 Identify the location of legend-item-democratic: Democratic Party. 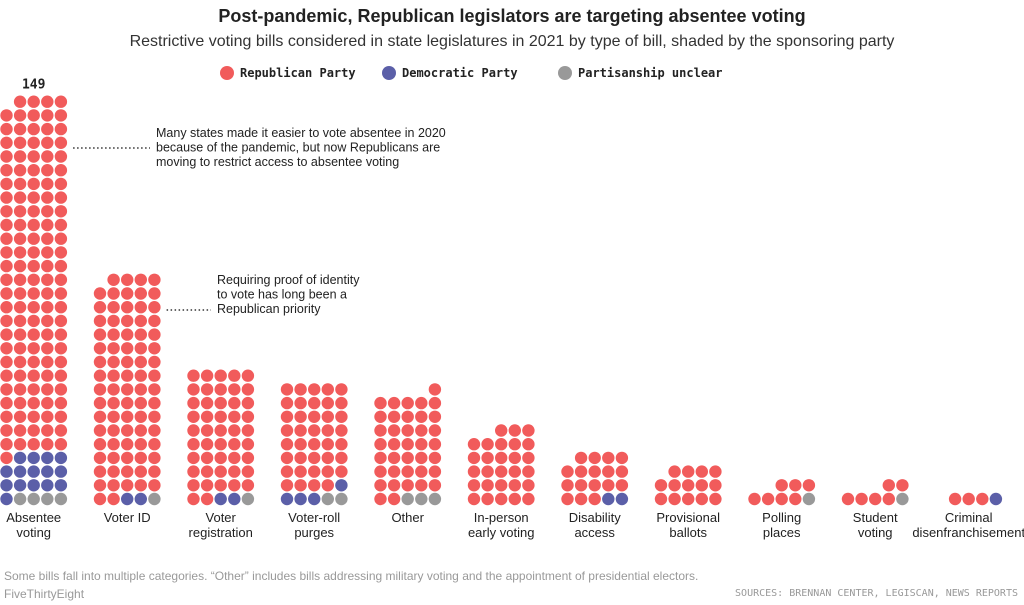
(450, 73).